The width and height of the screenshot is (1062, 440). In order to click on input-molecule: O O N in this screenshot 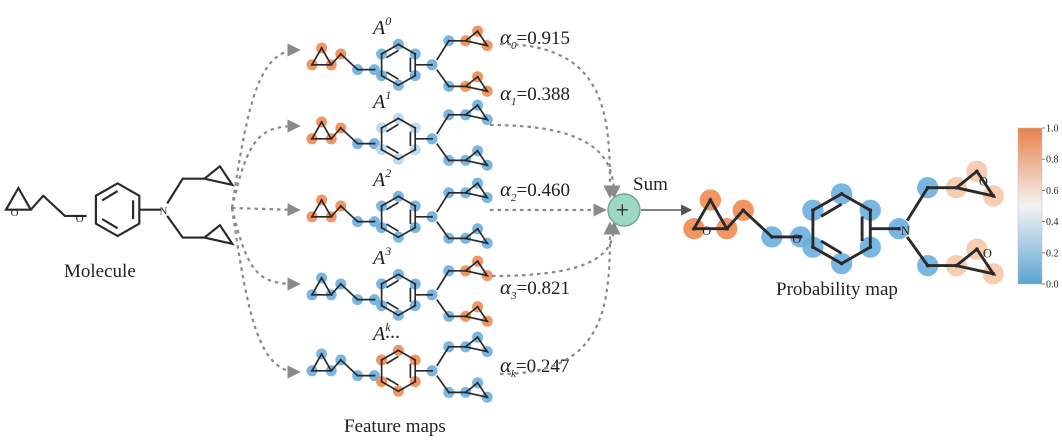, I will do `click(119, 205)`.